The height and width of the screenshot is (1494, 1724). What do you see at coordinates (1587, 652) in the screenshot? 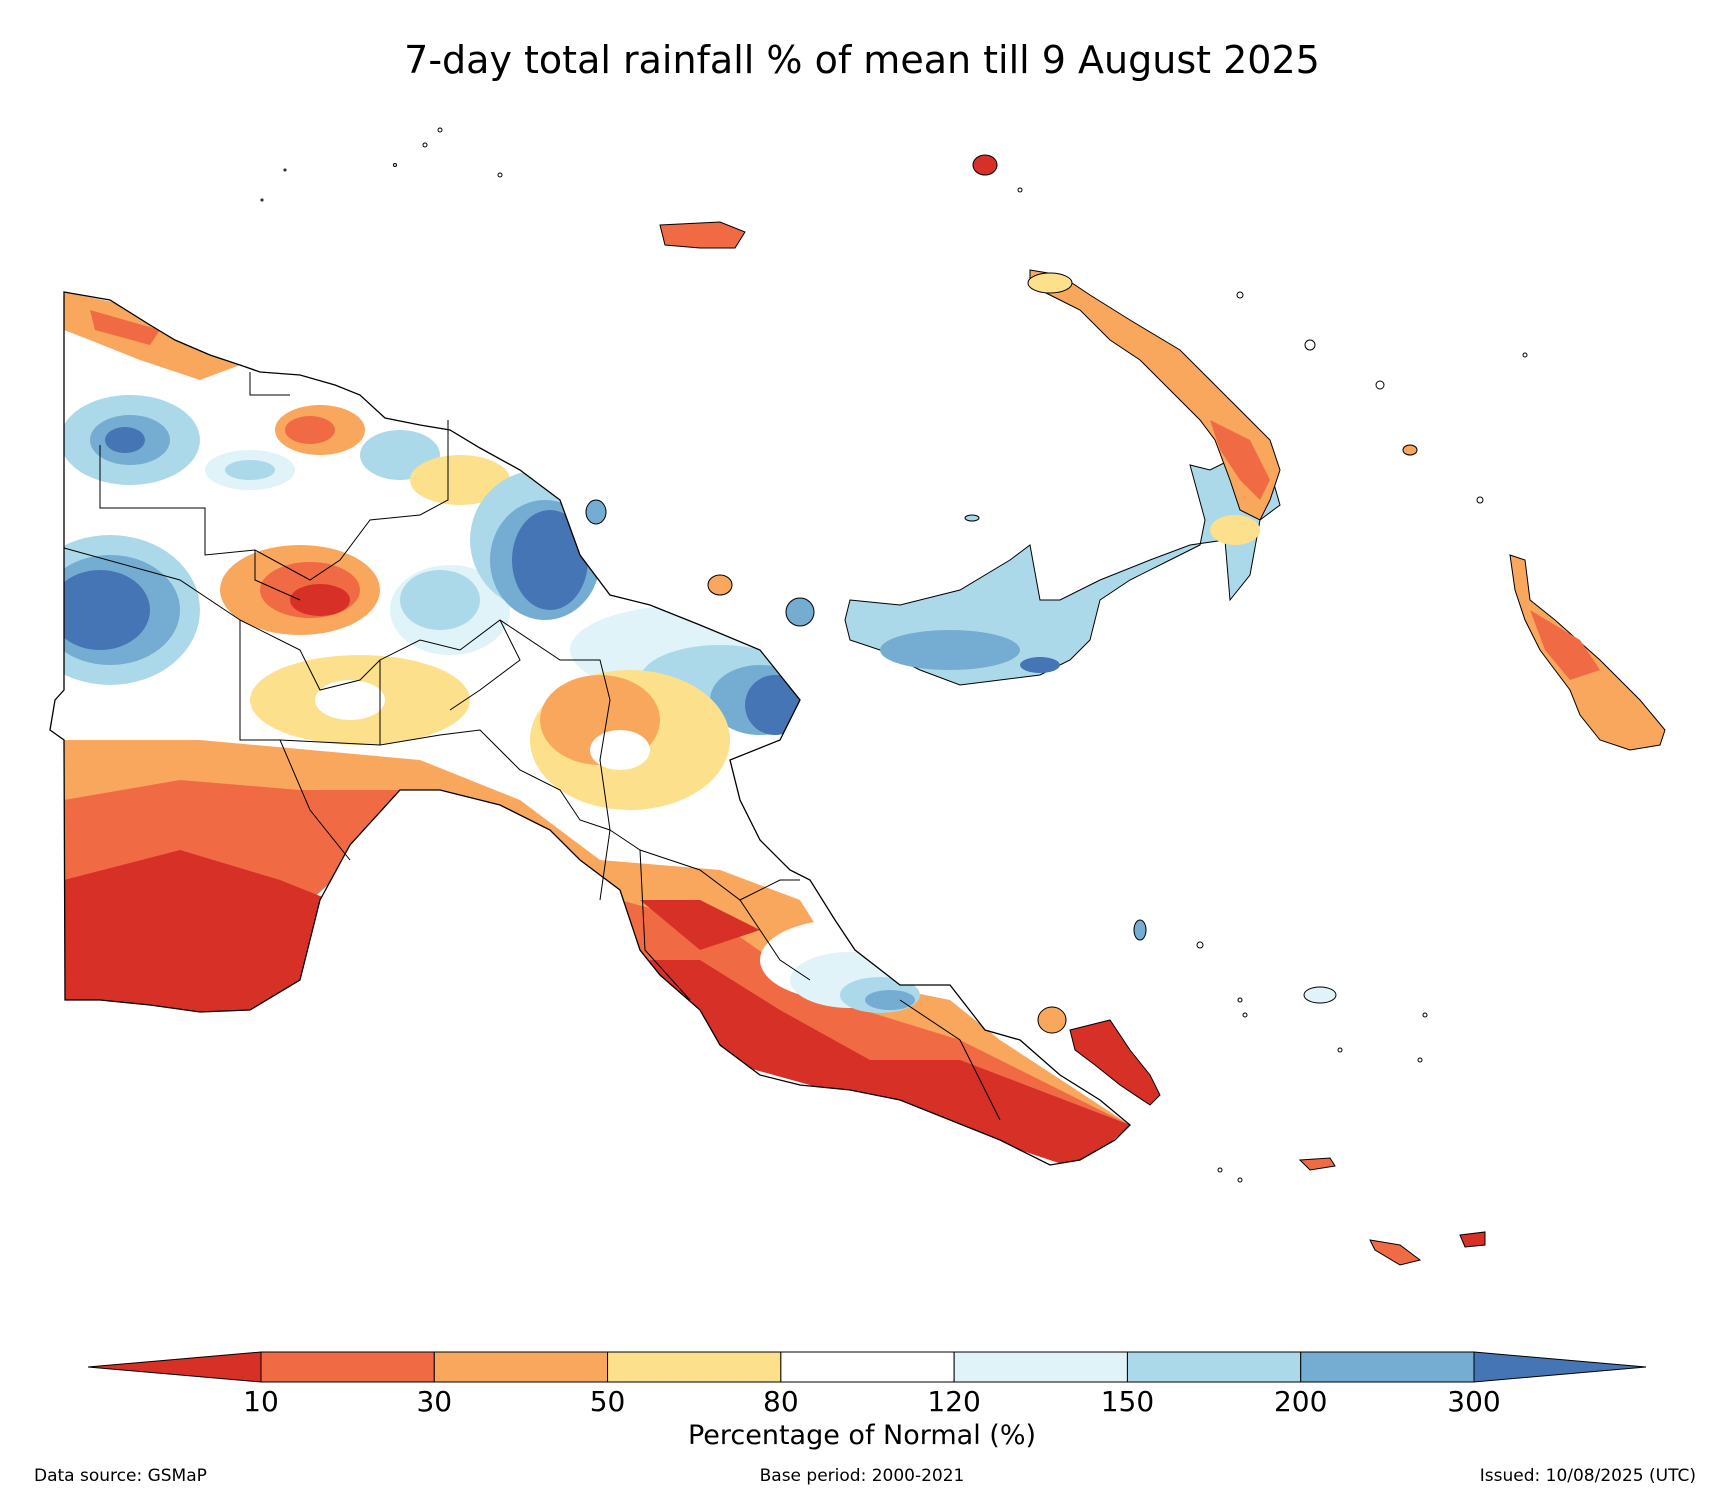
I see `bougainville-island` at bounding box center [1587, 652].